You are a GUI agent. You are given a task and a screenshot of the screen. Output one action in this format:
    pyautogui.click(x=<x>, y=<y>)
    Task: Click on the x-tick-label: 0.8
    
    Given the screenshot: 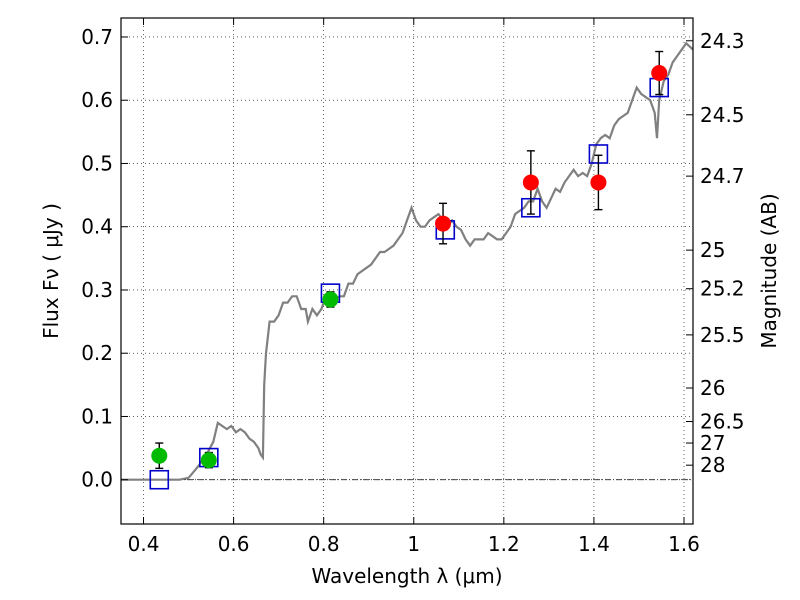 What is the action you would take?
    pyautogui.click(x=324, y=544)
    